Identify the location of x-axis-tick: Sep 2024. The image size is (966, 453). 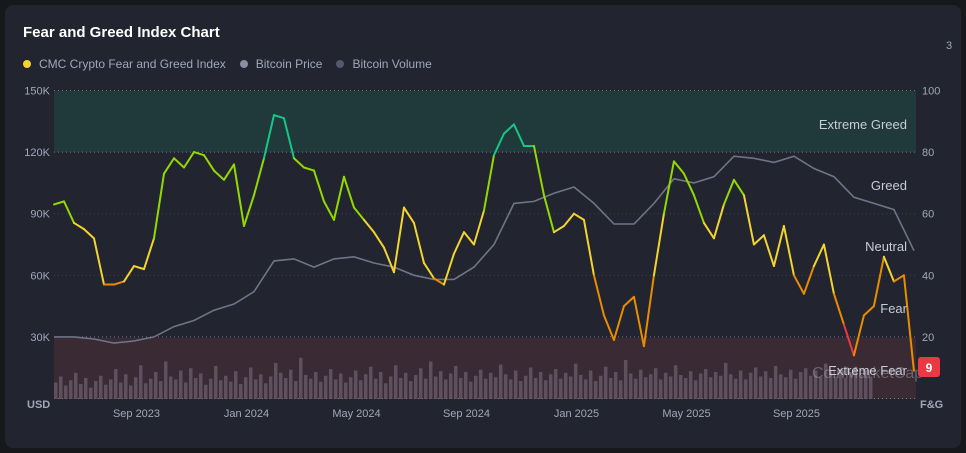
(466, 414).